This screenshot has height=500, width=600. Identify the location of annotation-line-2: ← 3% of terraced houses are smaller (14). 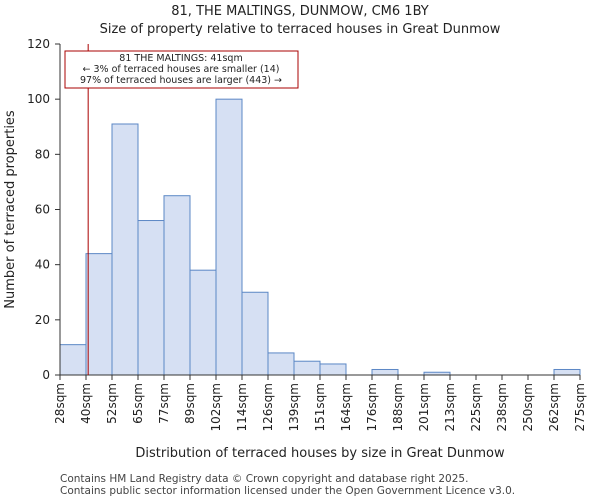
(181, 69).